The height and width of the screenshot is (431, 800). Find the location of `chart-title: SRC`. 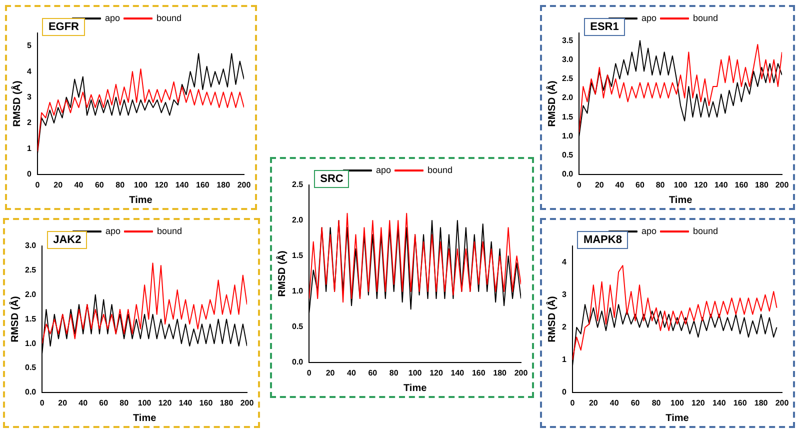

chart-title: SRC is located at coordinates (332, 179).